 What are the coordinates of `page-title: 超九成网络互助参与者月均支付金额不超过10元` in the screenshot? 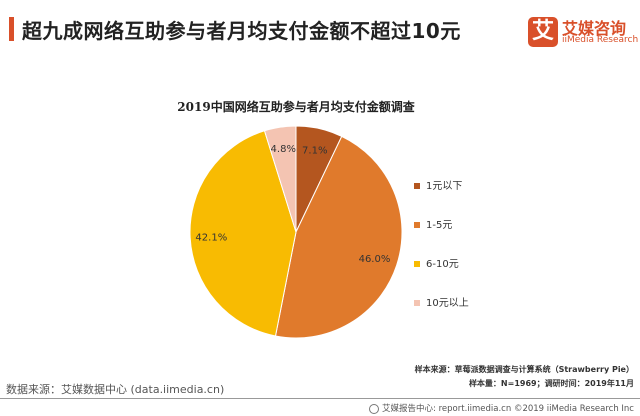 It's located at (241, 31).